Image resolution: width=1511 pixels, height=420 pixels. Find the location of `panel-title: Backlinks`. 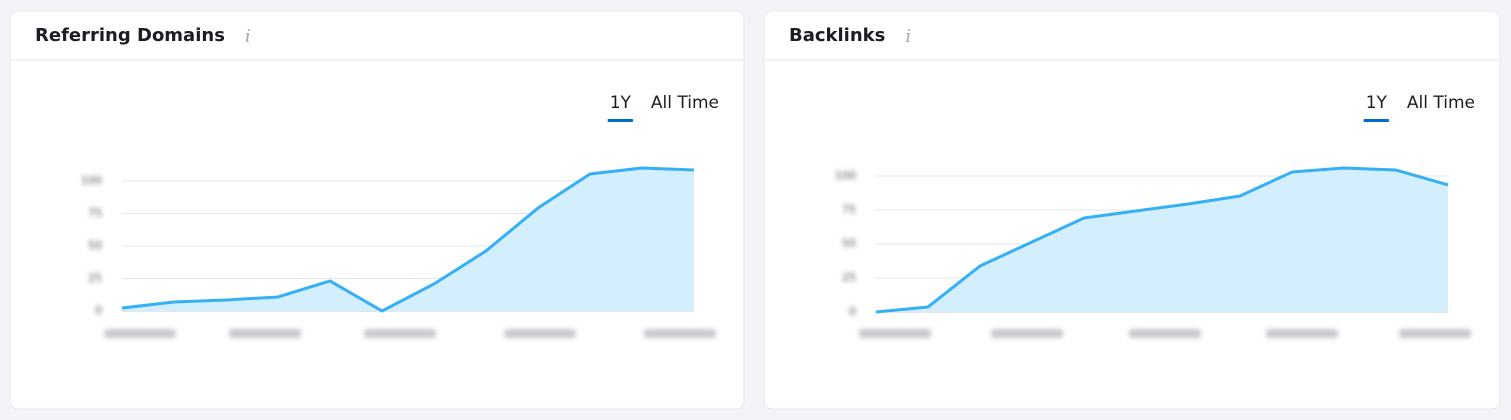

panel-title: Backlinks is located at coordinates (837, 35).